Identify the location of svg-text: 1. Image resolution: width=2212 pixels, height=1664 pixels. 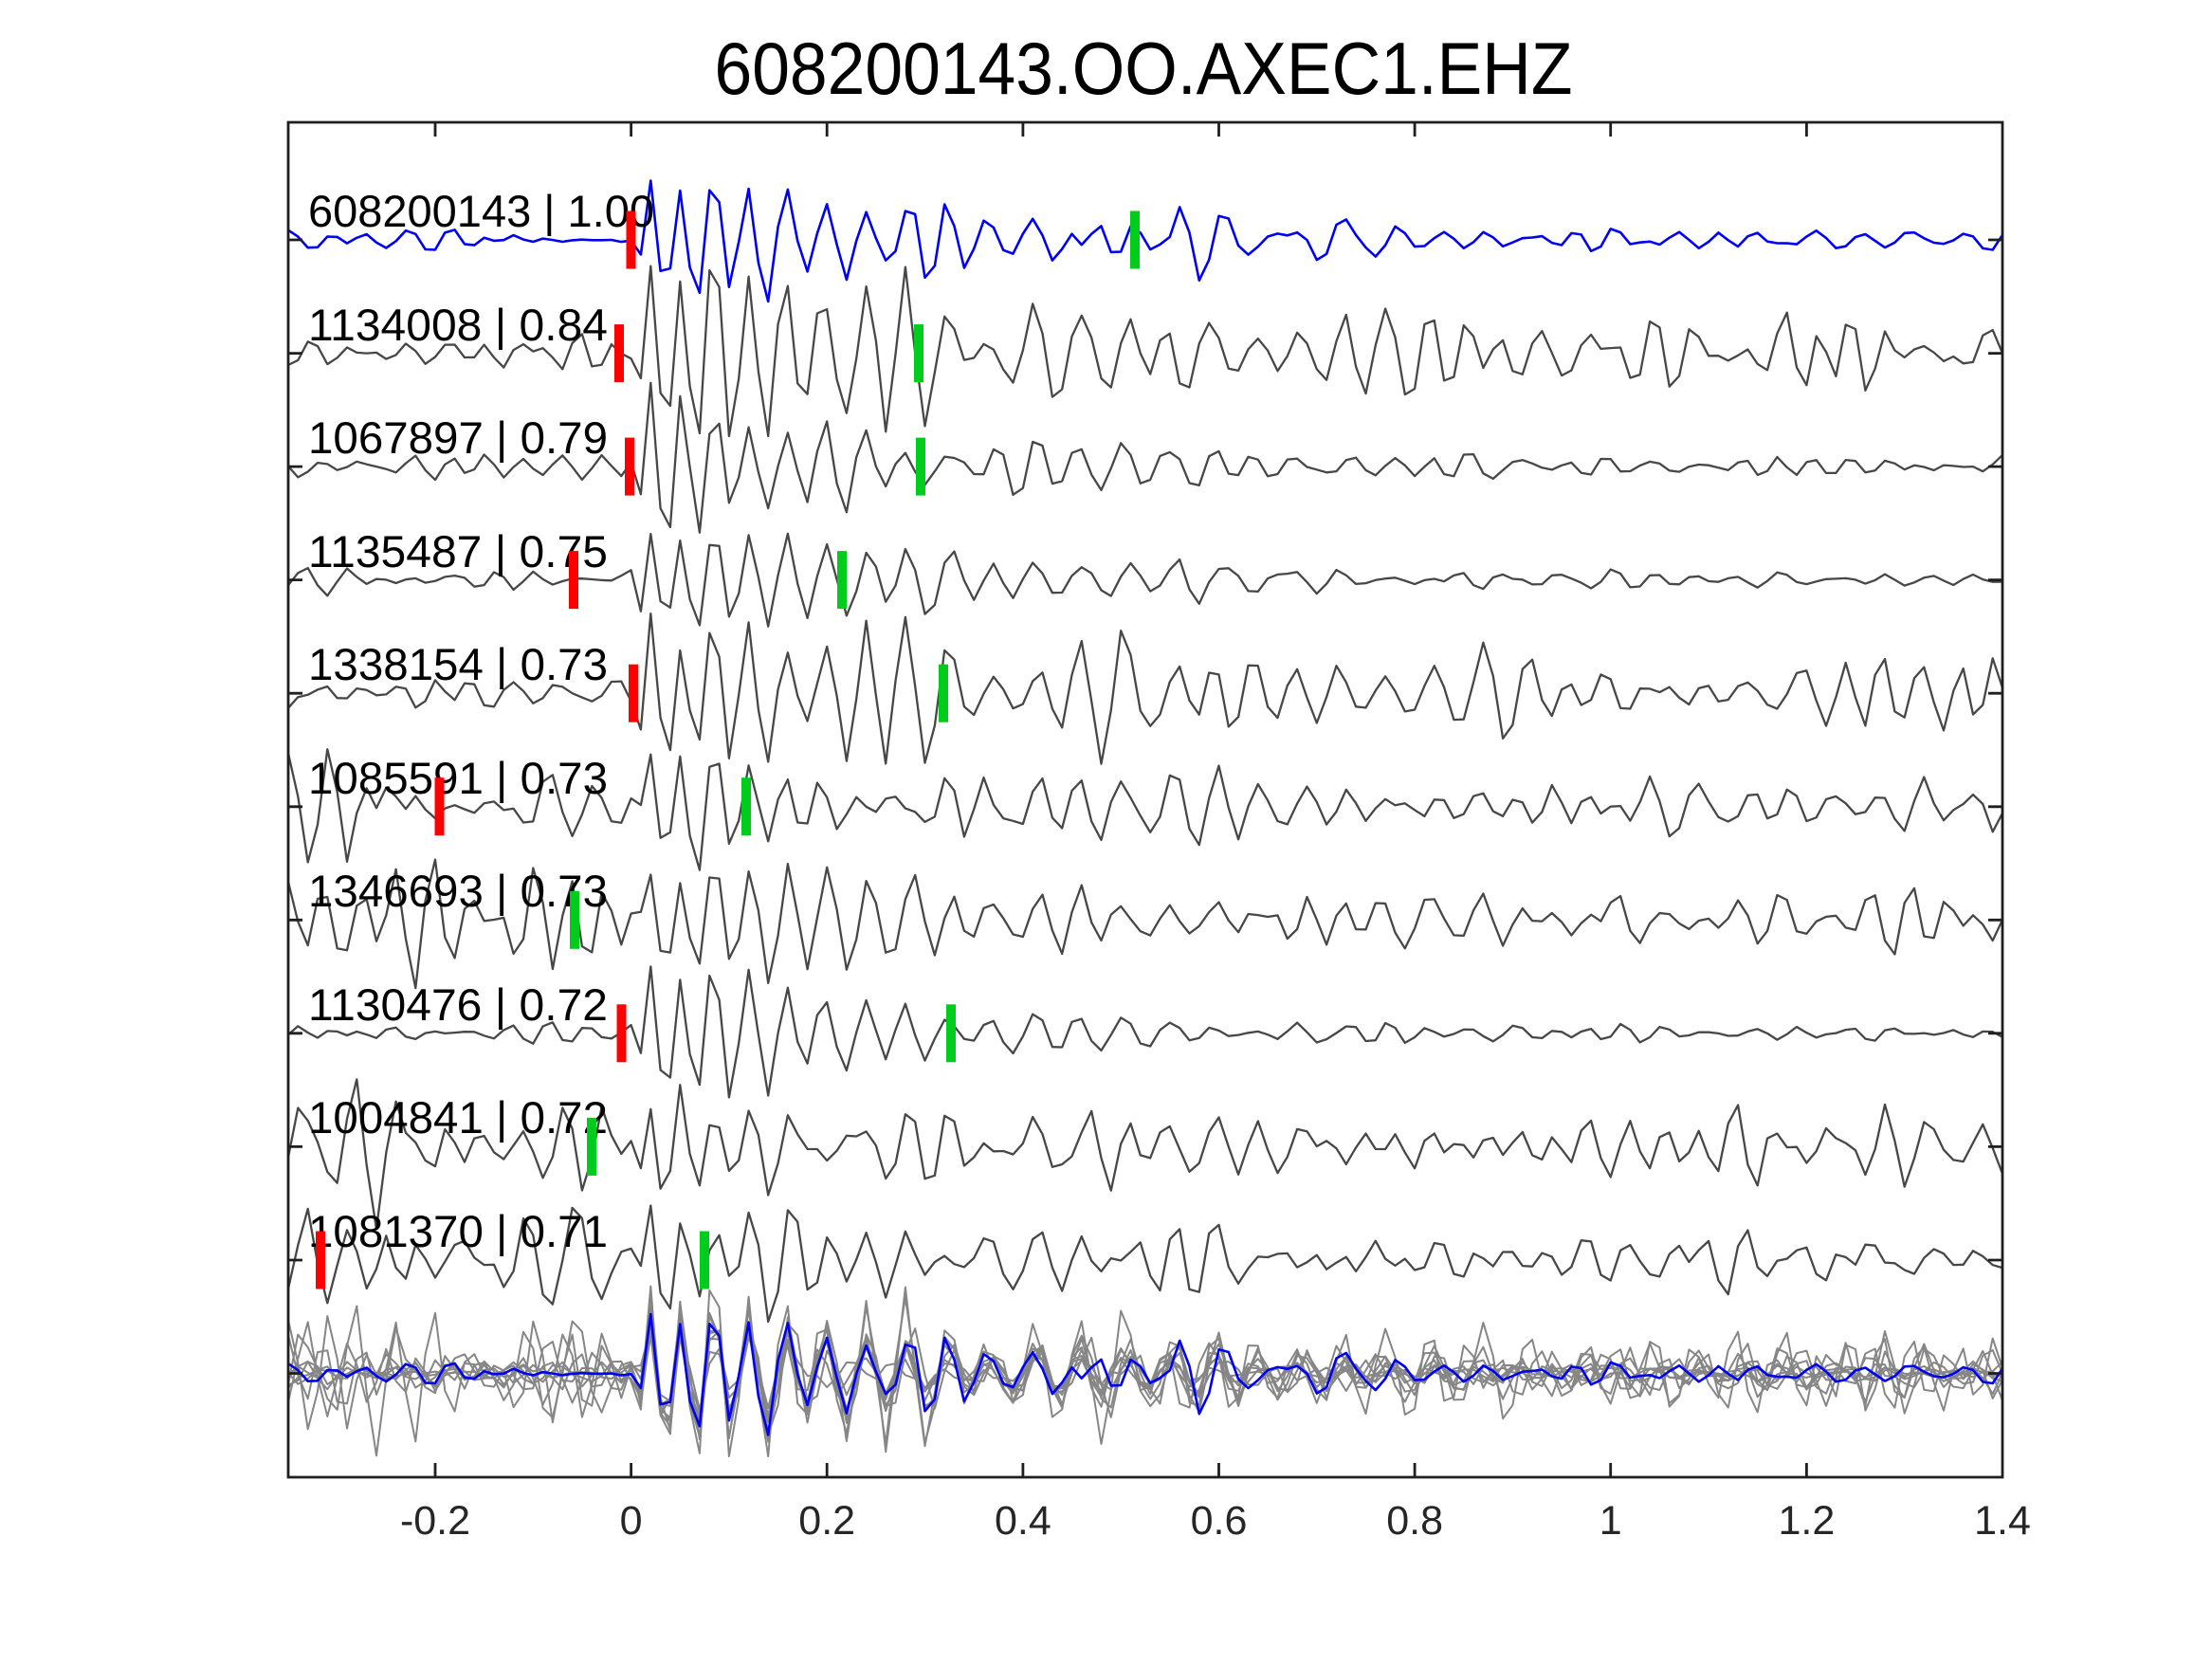
(1611, 1521).